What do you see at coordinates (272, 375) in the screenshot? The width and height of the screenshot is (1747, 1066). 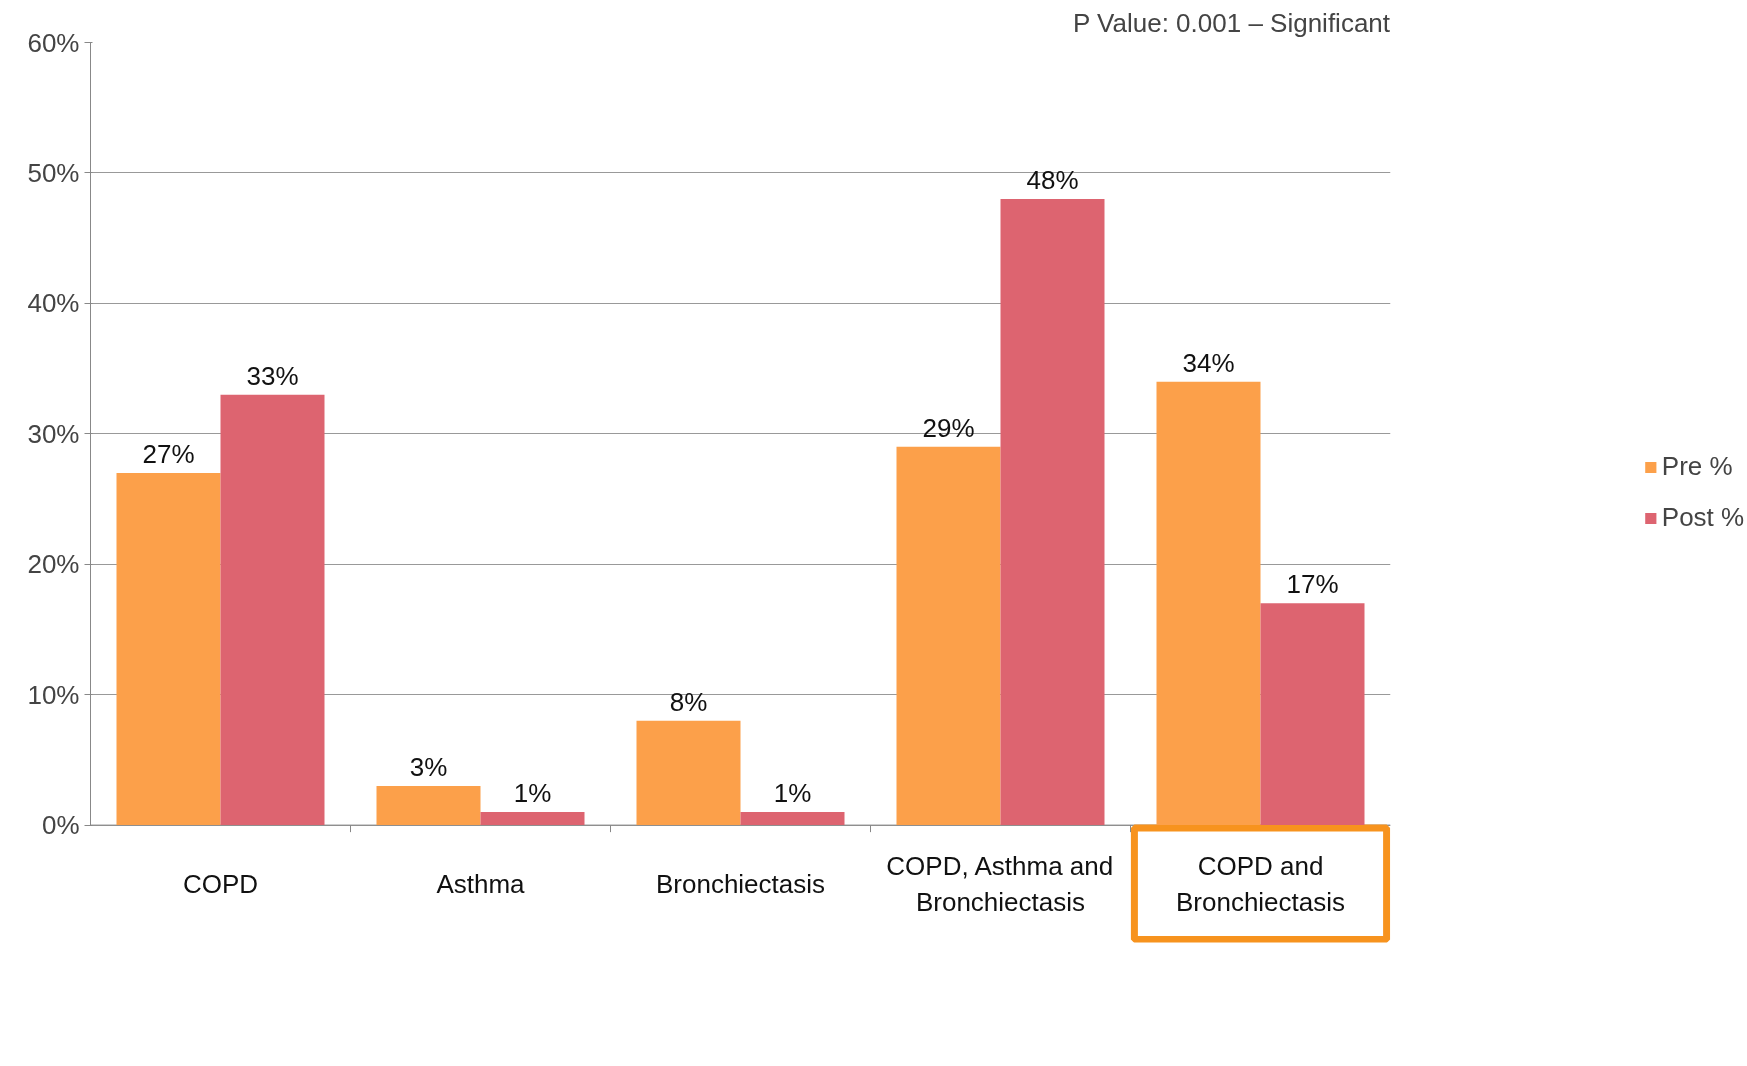 I see `data-label: 33%` at bounding box center [272, 375].